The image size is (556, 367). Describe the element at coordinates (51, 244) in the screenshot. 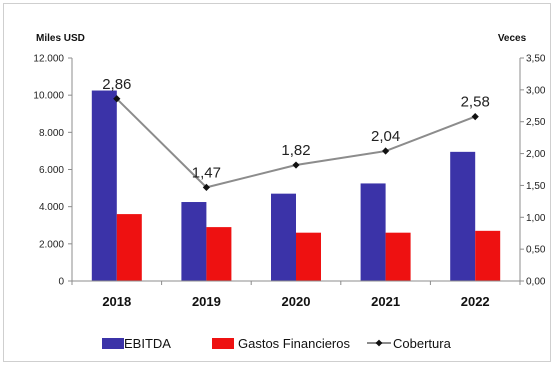

I see `left-tick-label: 2.000` at that location.